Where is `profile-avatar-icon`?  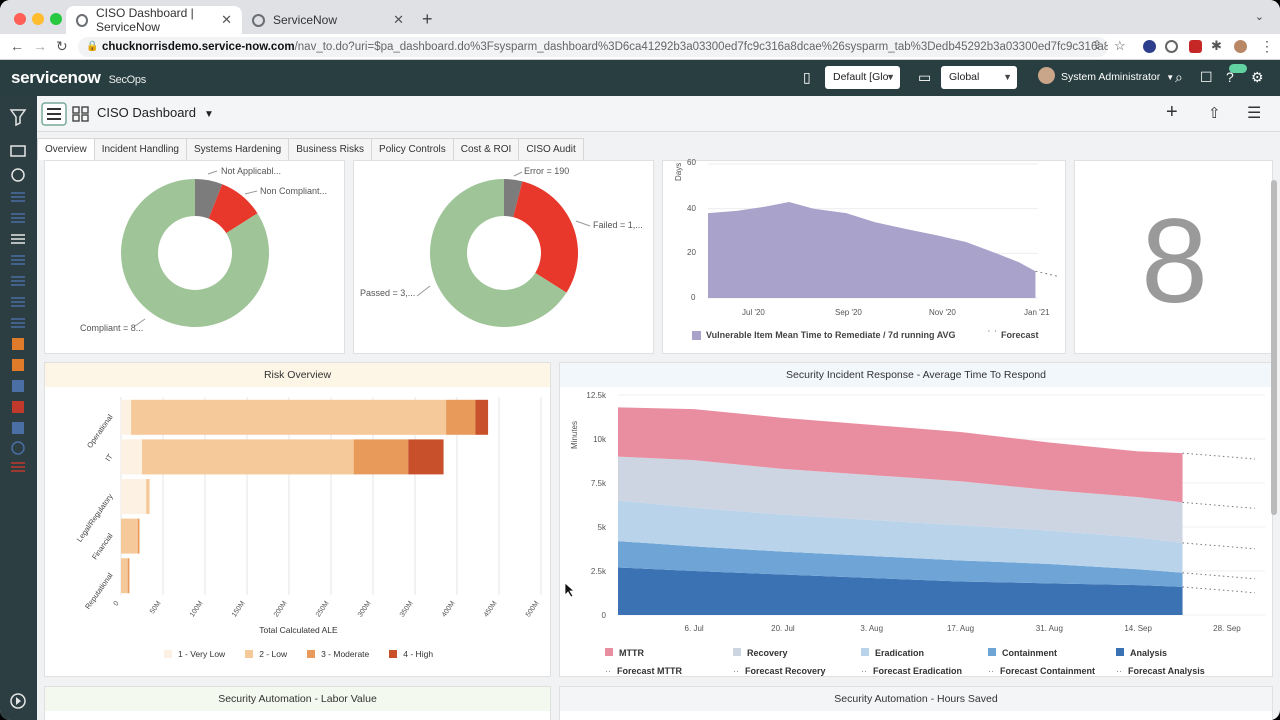
profile-avatar-icon is located at coordinates (1240, 46).